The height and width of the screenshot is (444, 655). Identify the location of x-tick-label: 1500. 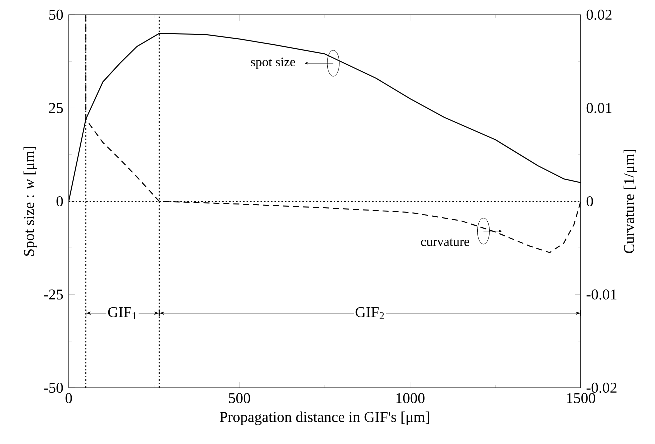
(581, 398).